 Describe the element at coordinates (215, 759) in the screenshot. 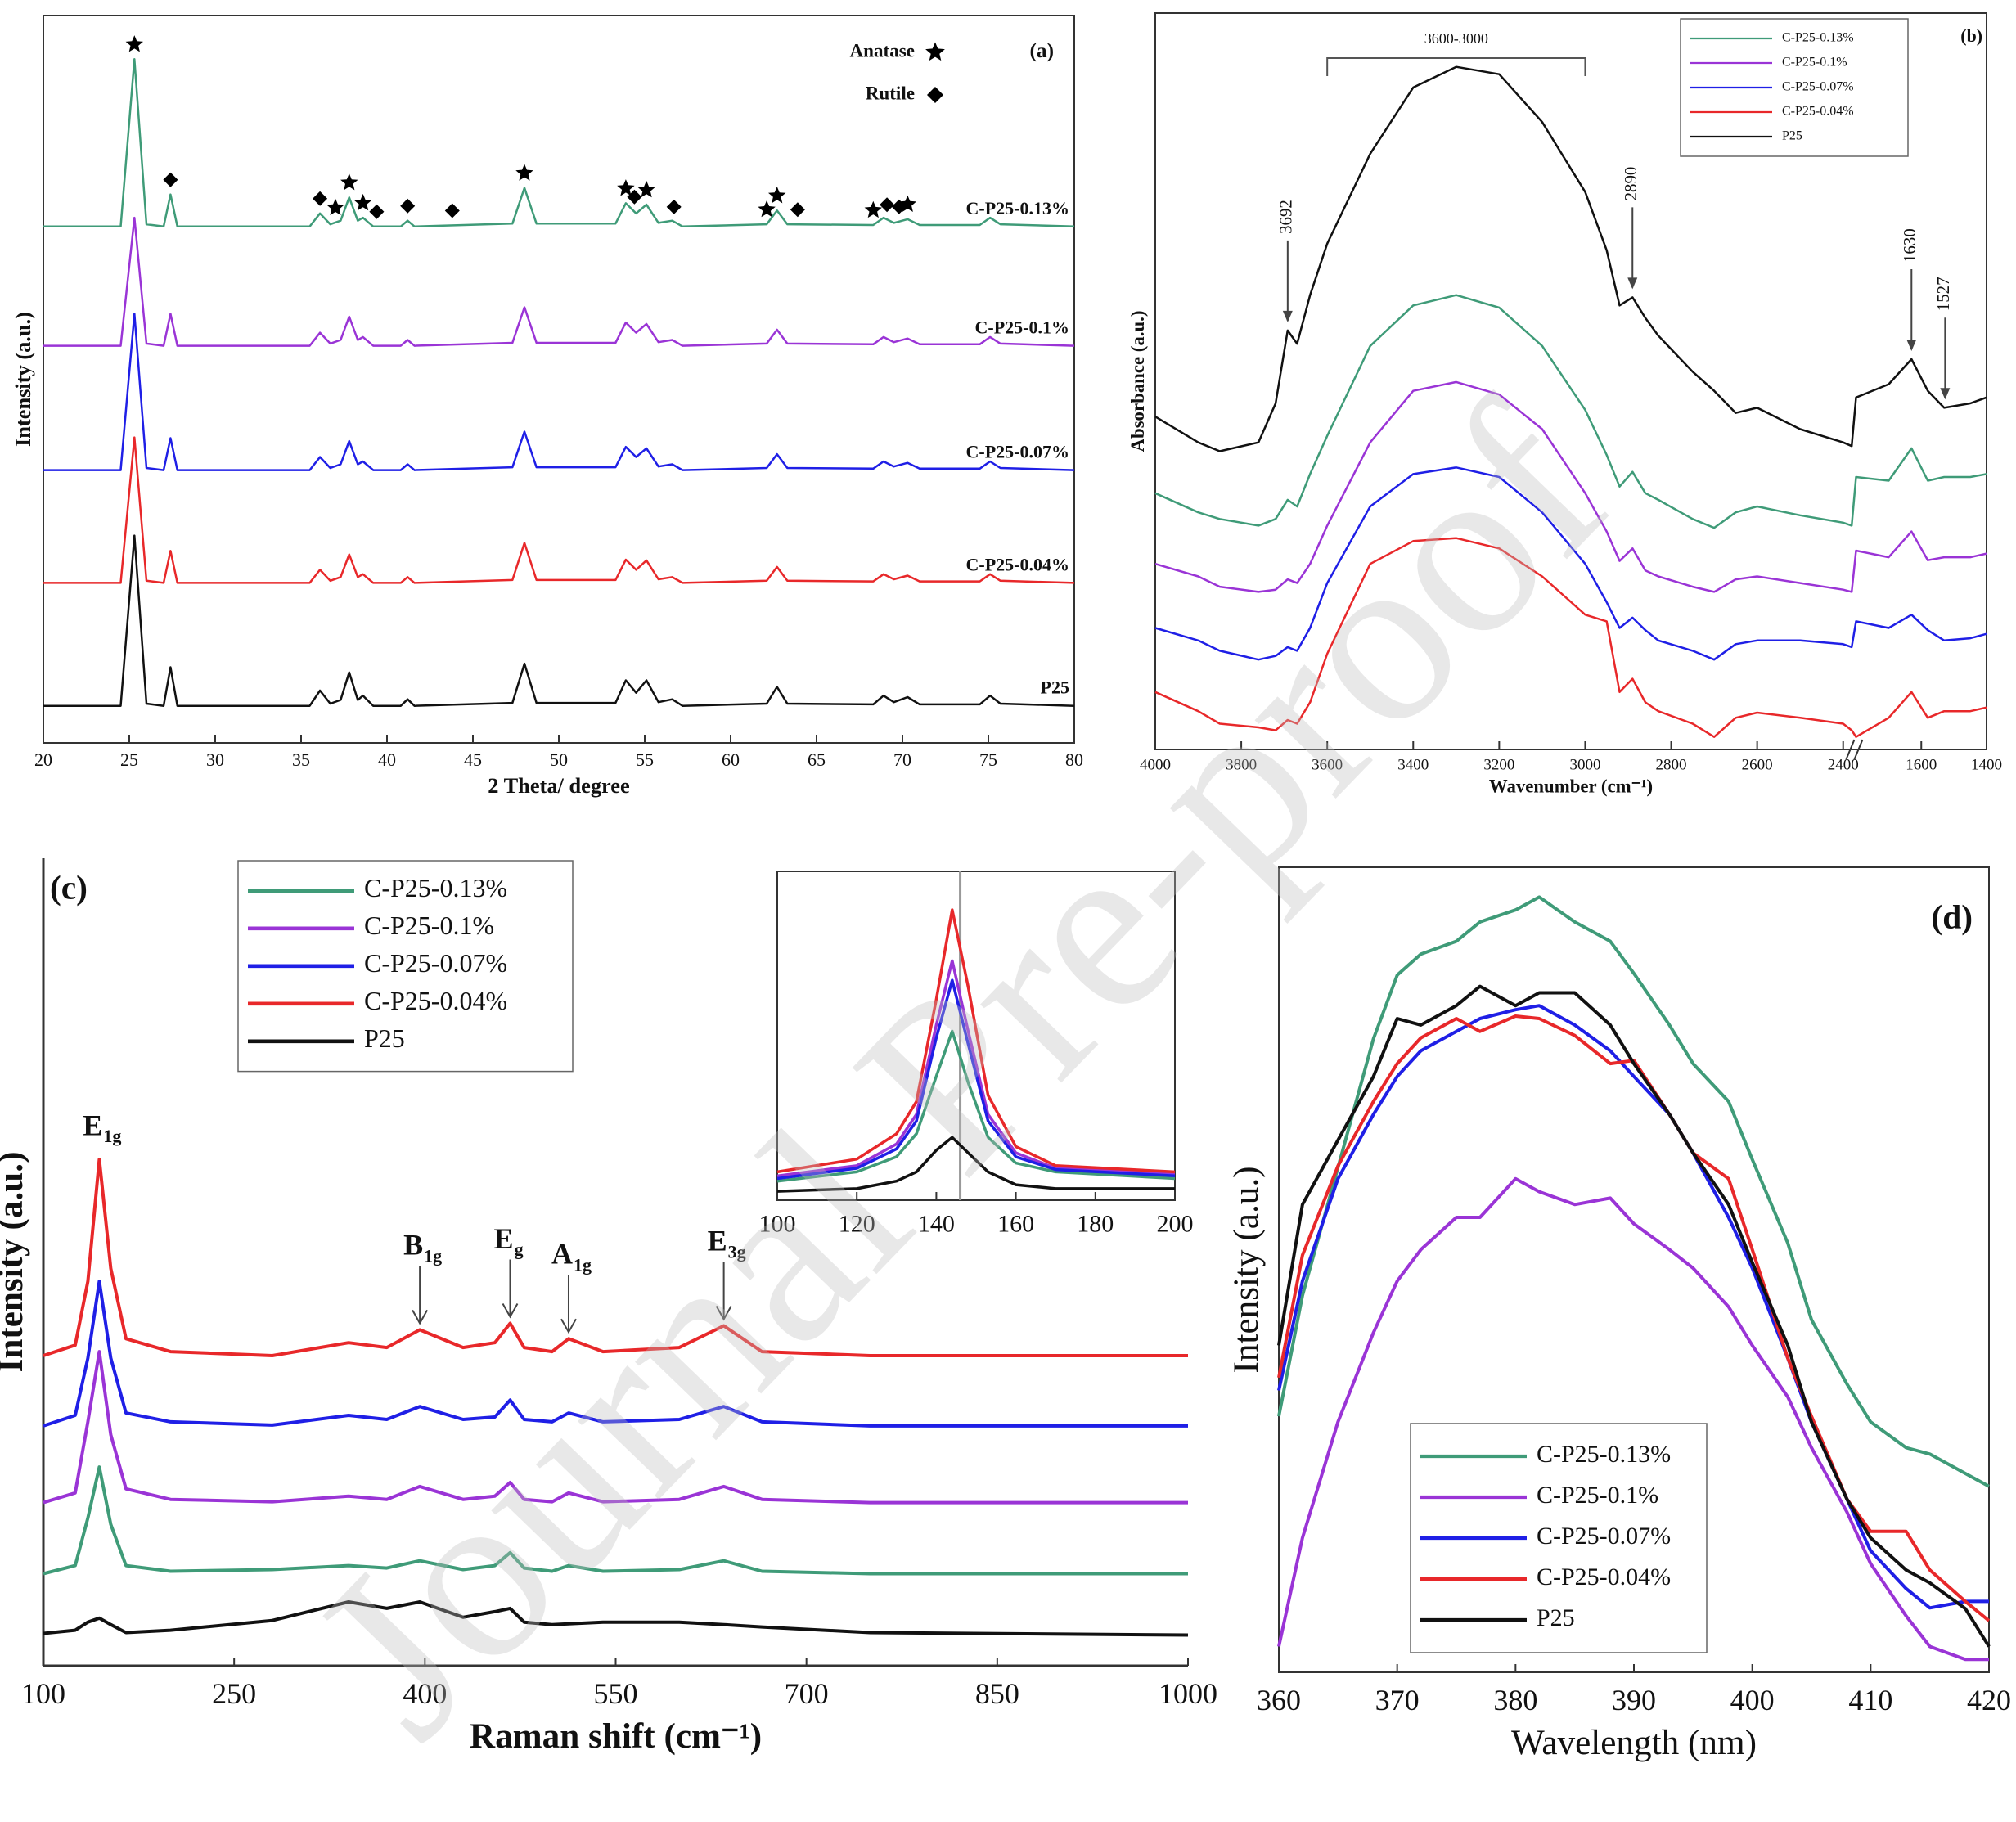

I see `x-tick-label: 30` at that location.